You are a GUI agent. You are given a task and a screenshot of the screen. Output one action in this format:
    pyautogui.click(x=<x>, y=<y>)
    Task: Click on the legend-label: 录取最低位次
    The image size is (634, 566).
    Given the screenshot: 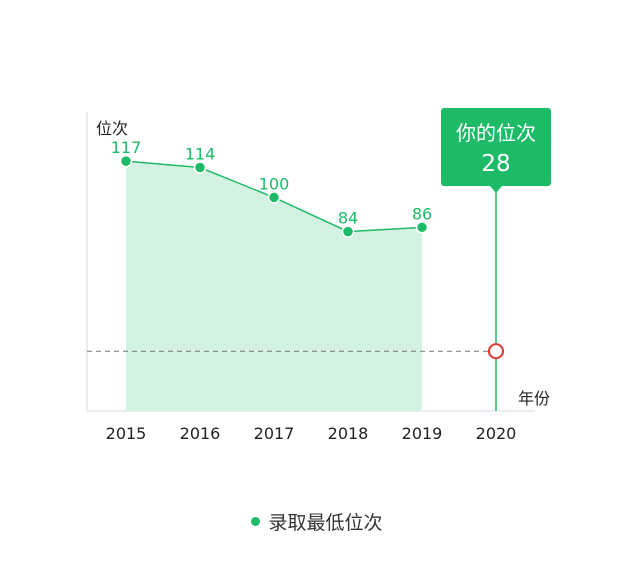 What is the action you would take?
    pyautogui.click(x=325, y=523)
    